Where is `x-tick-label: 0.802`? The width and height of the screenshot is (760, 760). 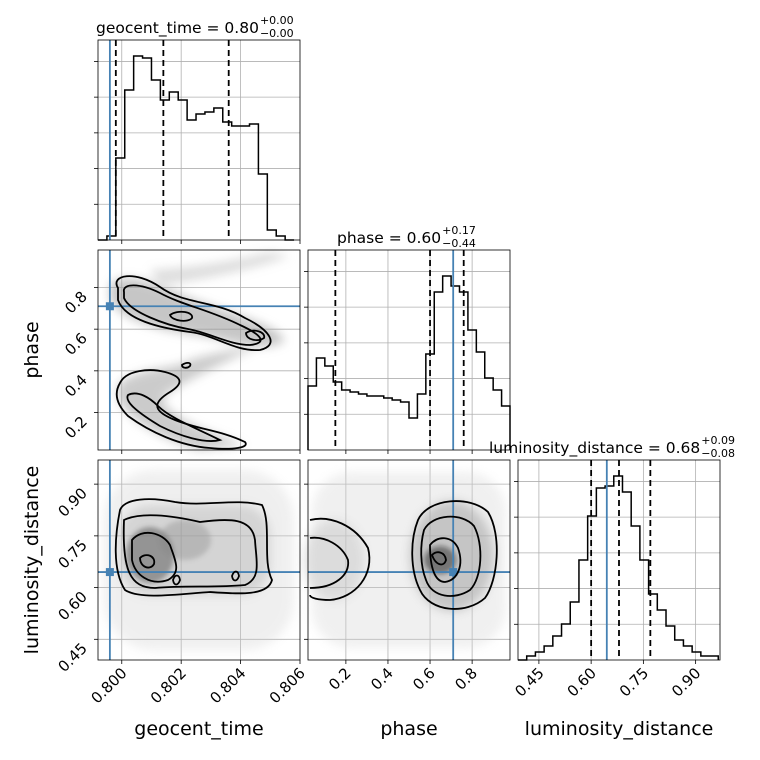 x-tick-label: 0.802 is located at coordinates (168, 685).